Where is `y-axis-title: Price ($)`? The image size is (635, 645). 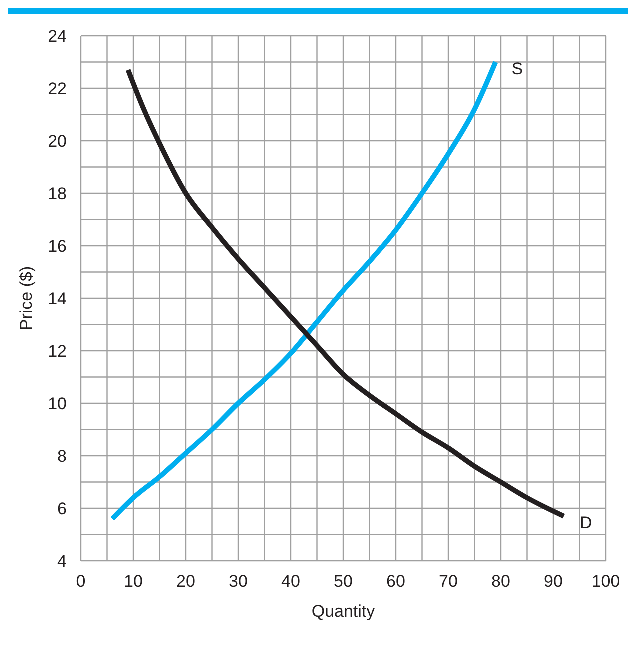
y-axis-title: Price ($) is located at coordinates (26, 298).